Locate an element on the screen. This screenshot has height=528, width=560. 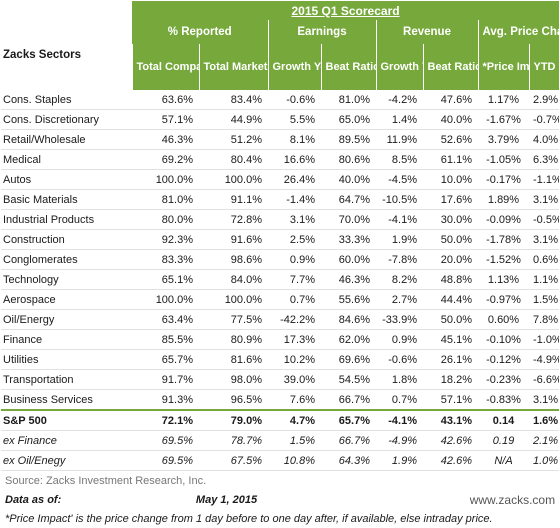
total-companies-cell: 46.3% is located at coordinates (165, 139).